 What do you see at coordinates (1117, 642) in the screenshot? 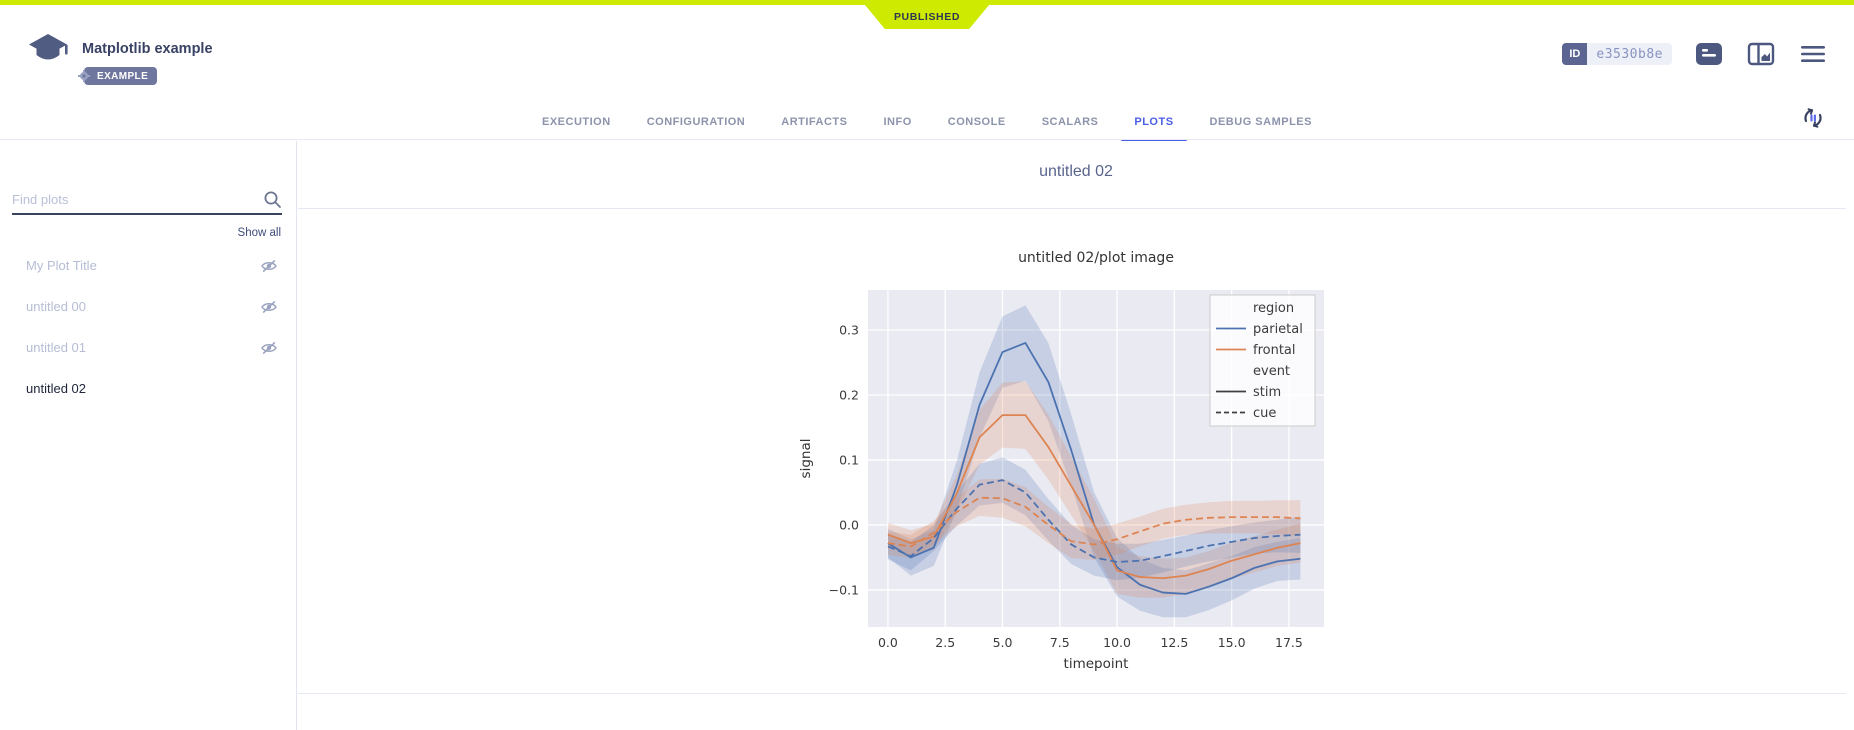
I see `svg-text: 10.0` at bounding box center [1117, 642].